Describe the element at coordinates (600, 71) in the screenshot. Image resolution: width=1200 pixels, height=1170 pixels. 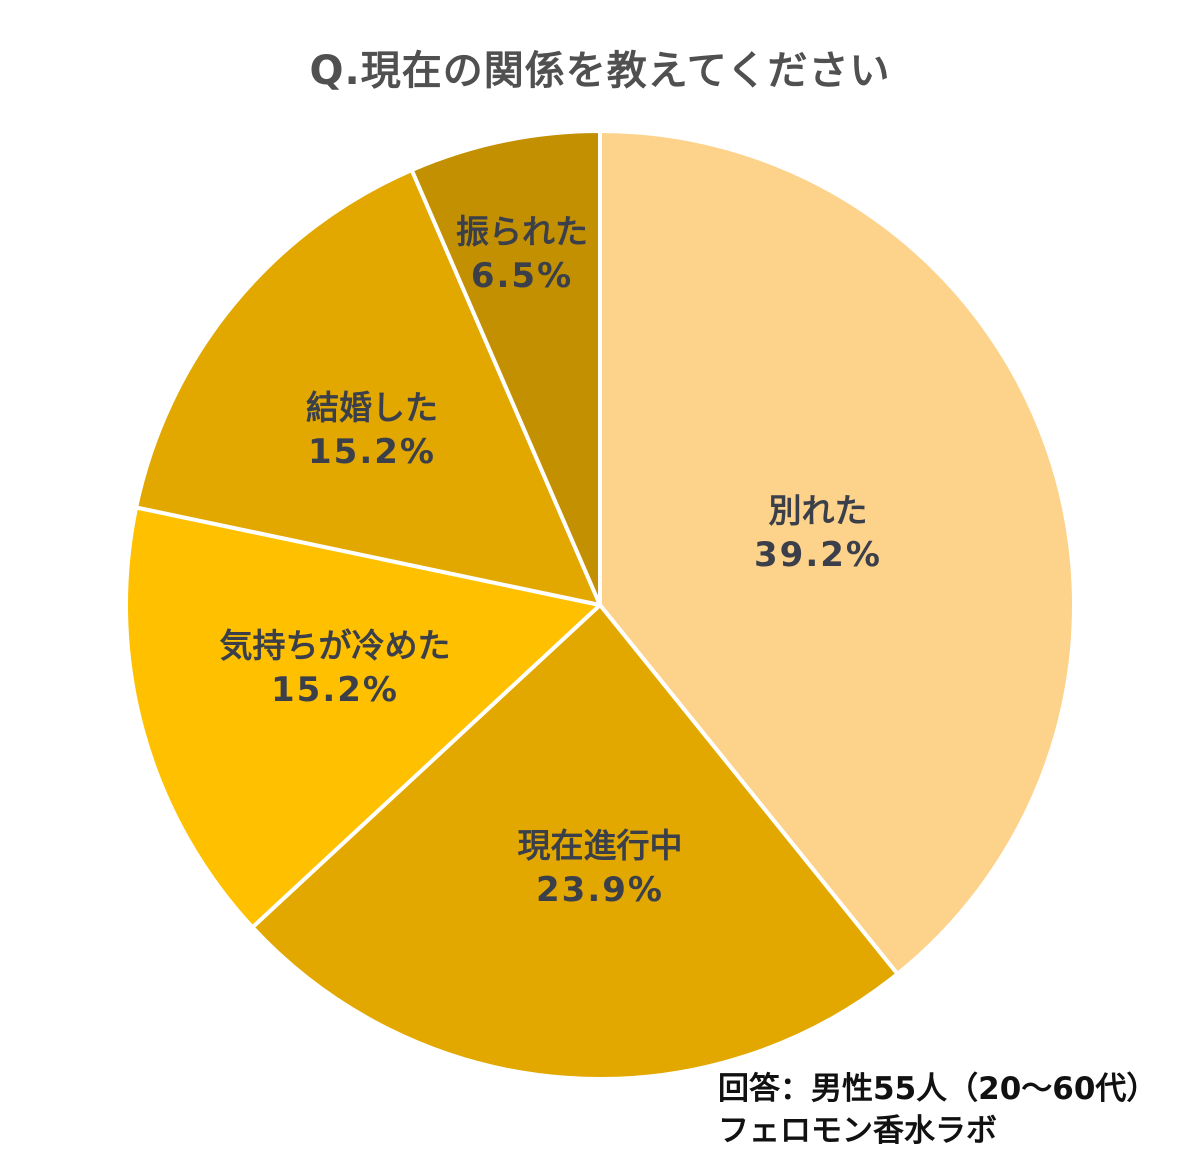
I see `chart-title: Q.現在の関係を教えてください` at that location.